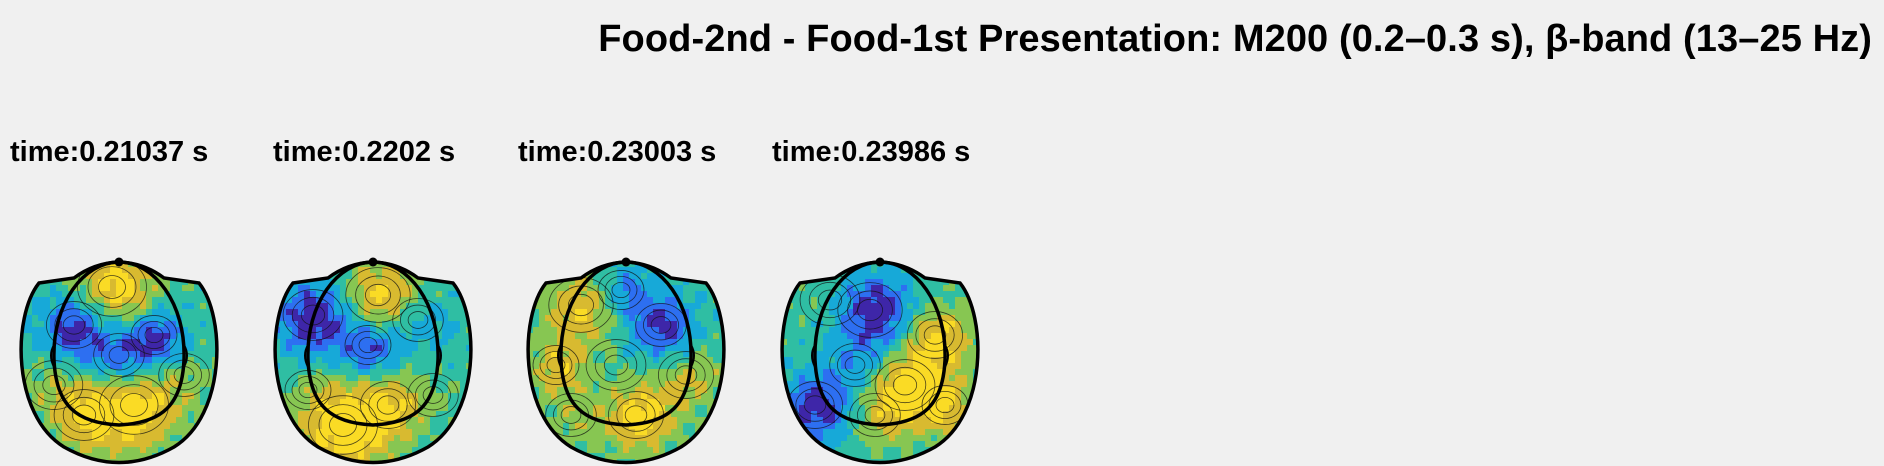 Image resolution: width=1884 pixels, height=466 pixels. I want to click on panel-2-time-label: time:0.2202 s, so click(364, 152).